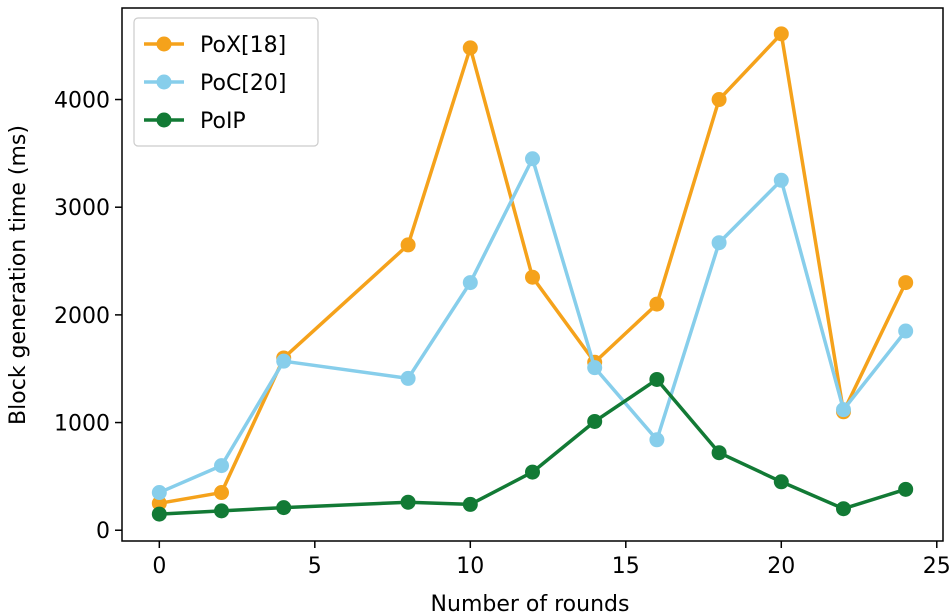 The height and width of the screenshot is (616, 950). What do you see at coordinates (936, 566) in the screenshot?
I see `x-tick-label: 25` at bounding box center [936, 566].